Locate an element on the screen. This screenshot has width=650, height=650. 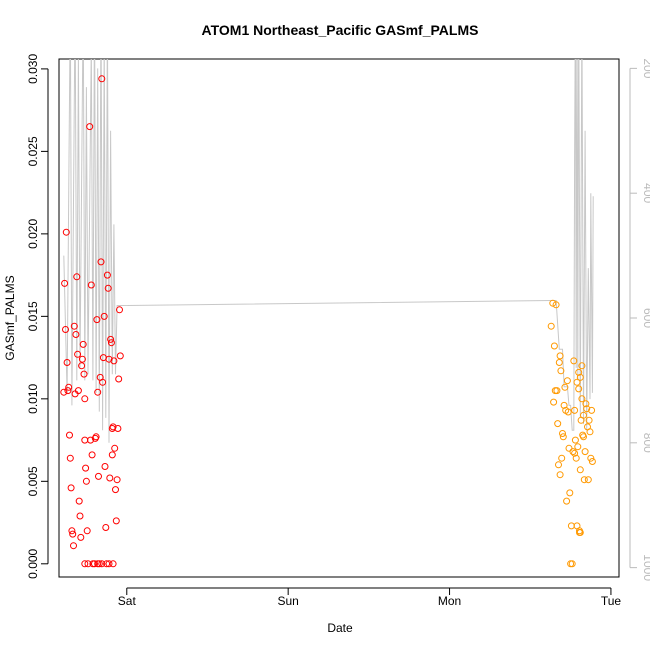
y-axis: 0.000 0.005 0.010 0.015 0.020 0.025 0.030 is located at coordinates (37, 316).